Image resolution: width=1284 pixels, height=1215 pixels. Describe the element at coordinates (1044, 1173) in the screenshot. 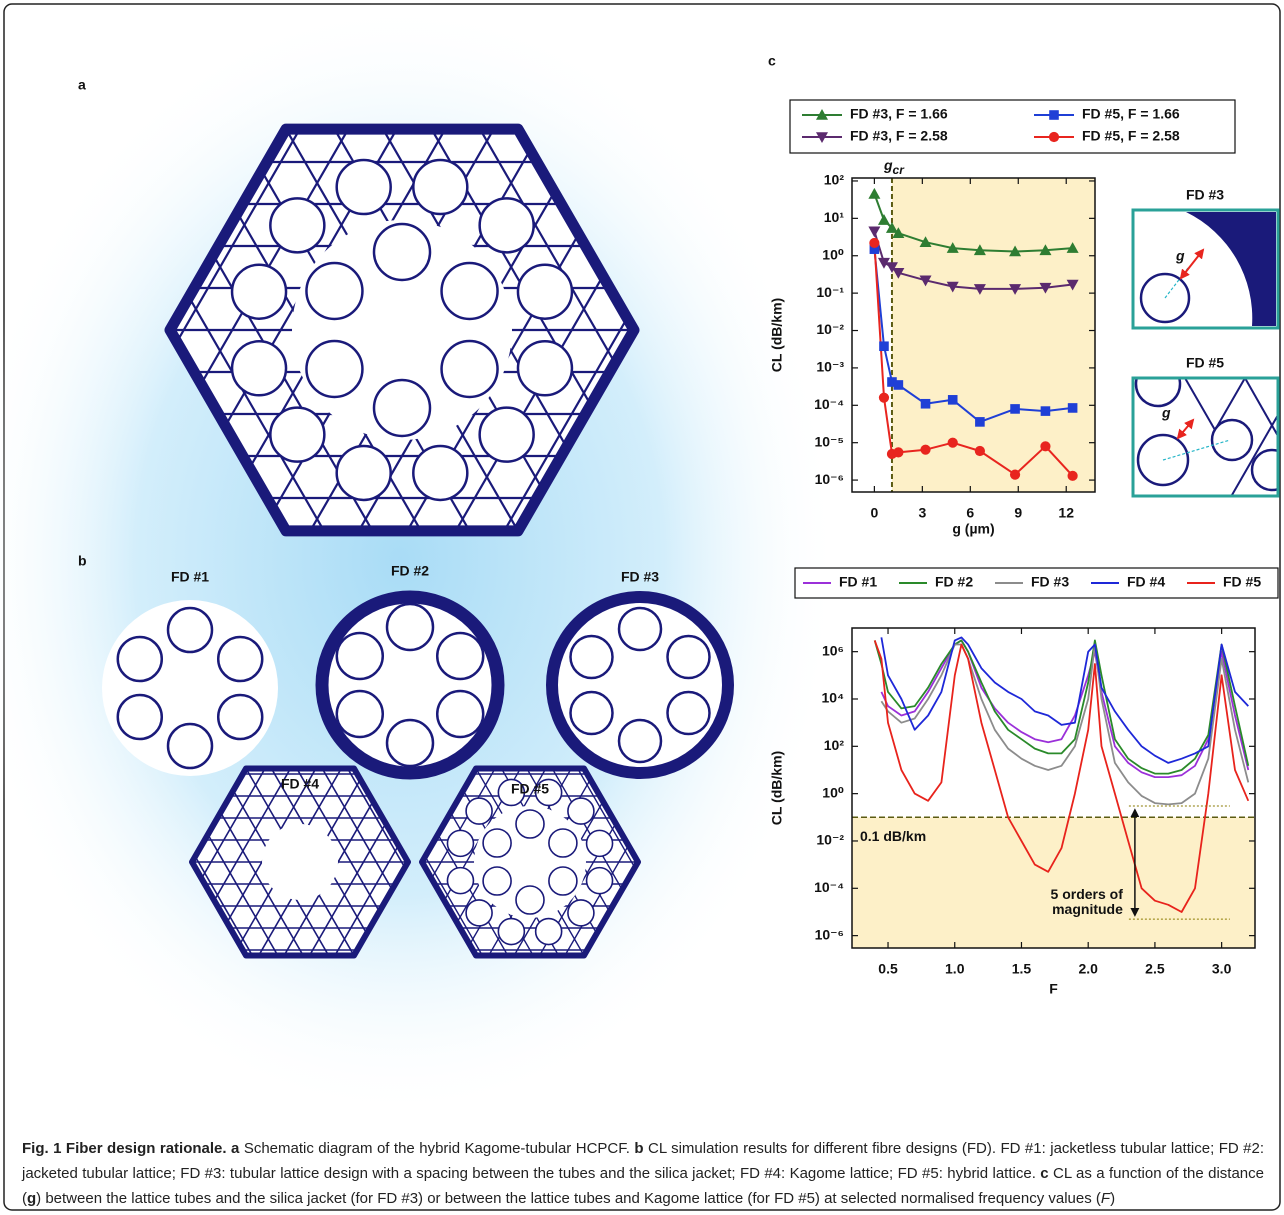

I see `caption-text: c` at that location.